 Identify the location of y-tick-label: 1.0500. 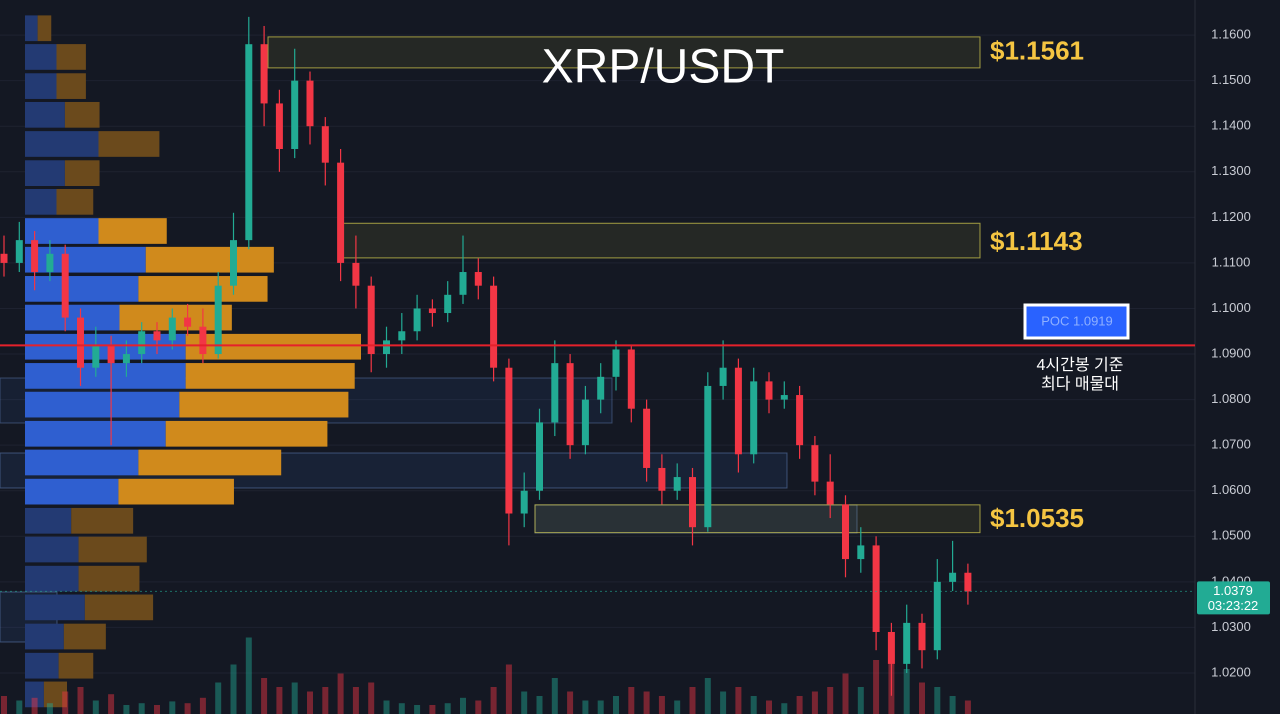
(1231, 535).